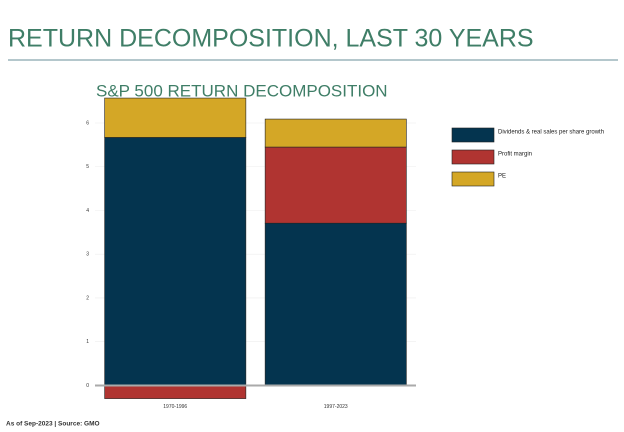 Image resolution: width=624 pixels, height=432 pixels. Describe the element at coordinates (87, 123) in the screenshot. I see `y-tick-label: 6` at that location.